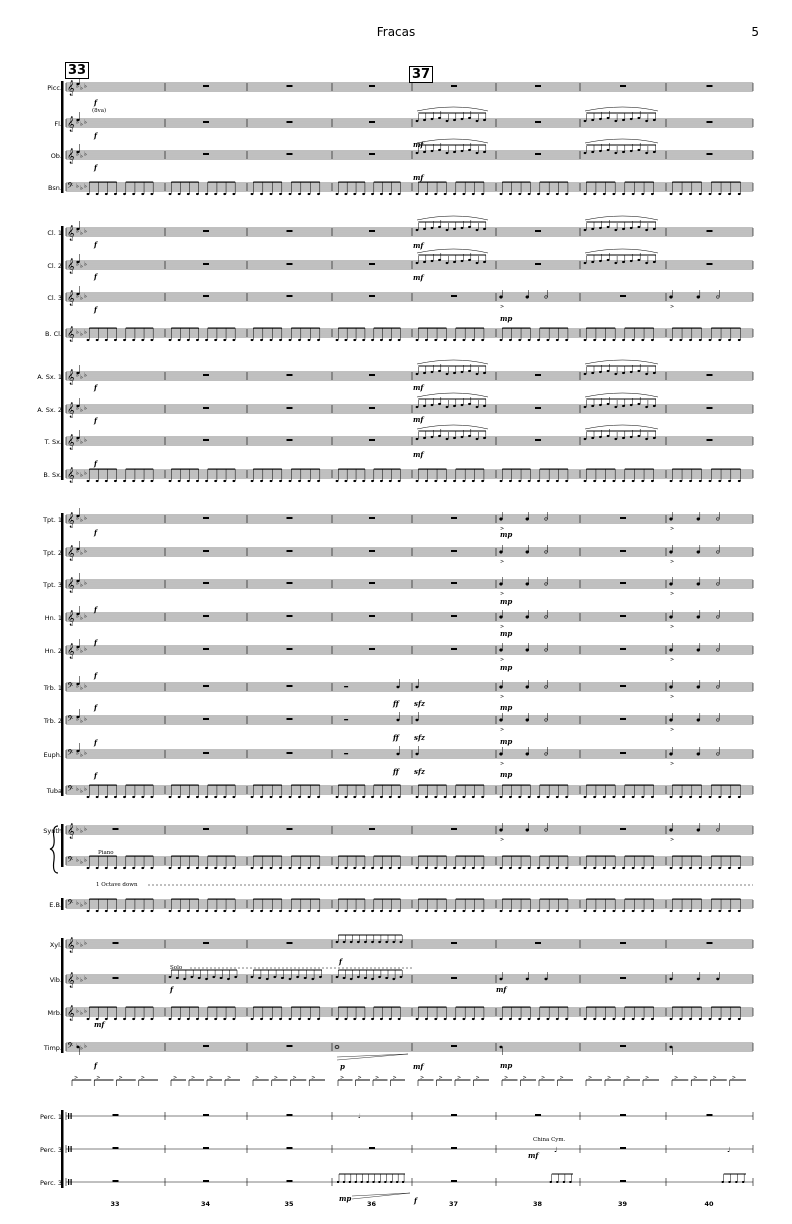 This screenshot has height=1224, width=792. I want to click on instrument-label: Xyl., so click(55, 945).